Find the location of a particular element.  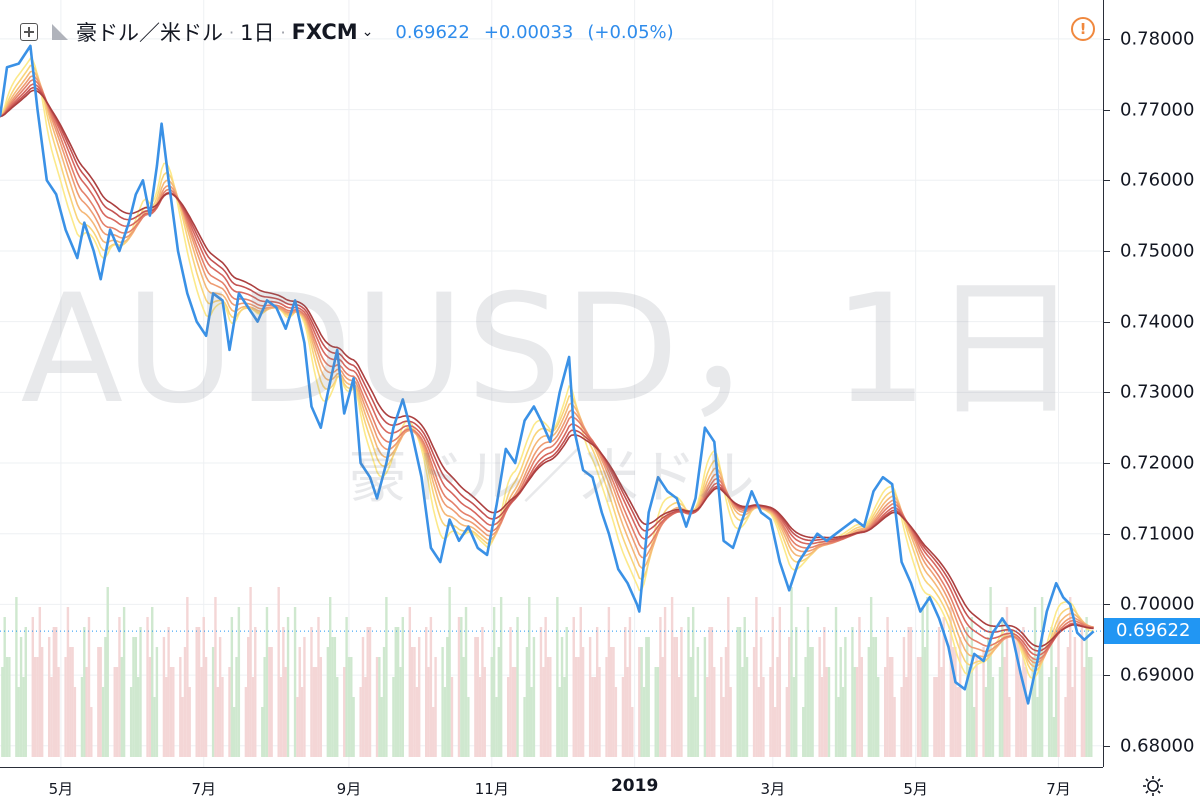

interval-label: 1日 is located at coordinates (257, 33).